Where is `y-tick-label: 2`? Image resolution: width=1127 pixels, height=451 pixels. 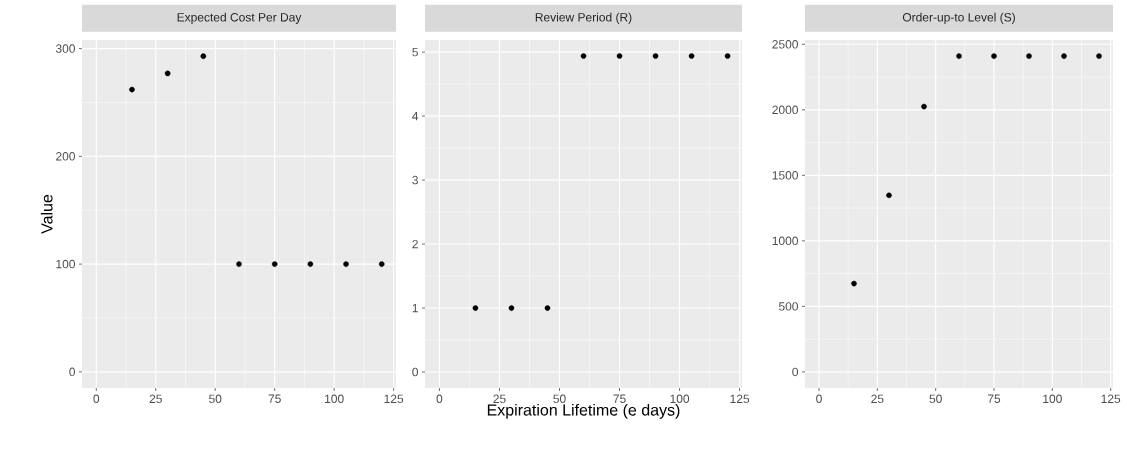
y-tick-label: 2 is located at coordinates (415, 244).